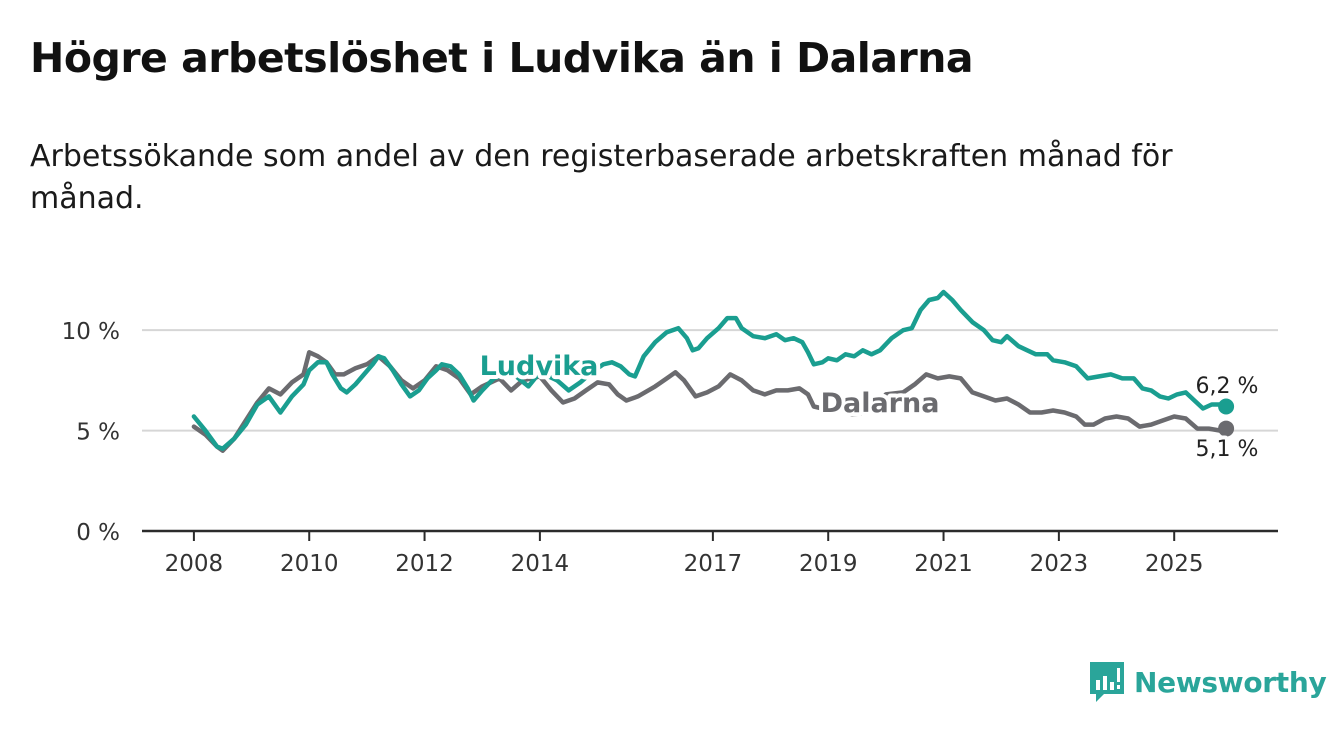 The image size is (1340, 734). Describe the element at coordinates (194, 564) in the screenshot. I see `x-tick-label: 2008` at that location.